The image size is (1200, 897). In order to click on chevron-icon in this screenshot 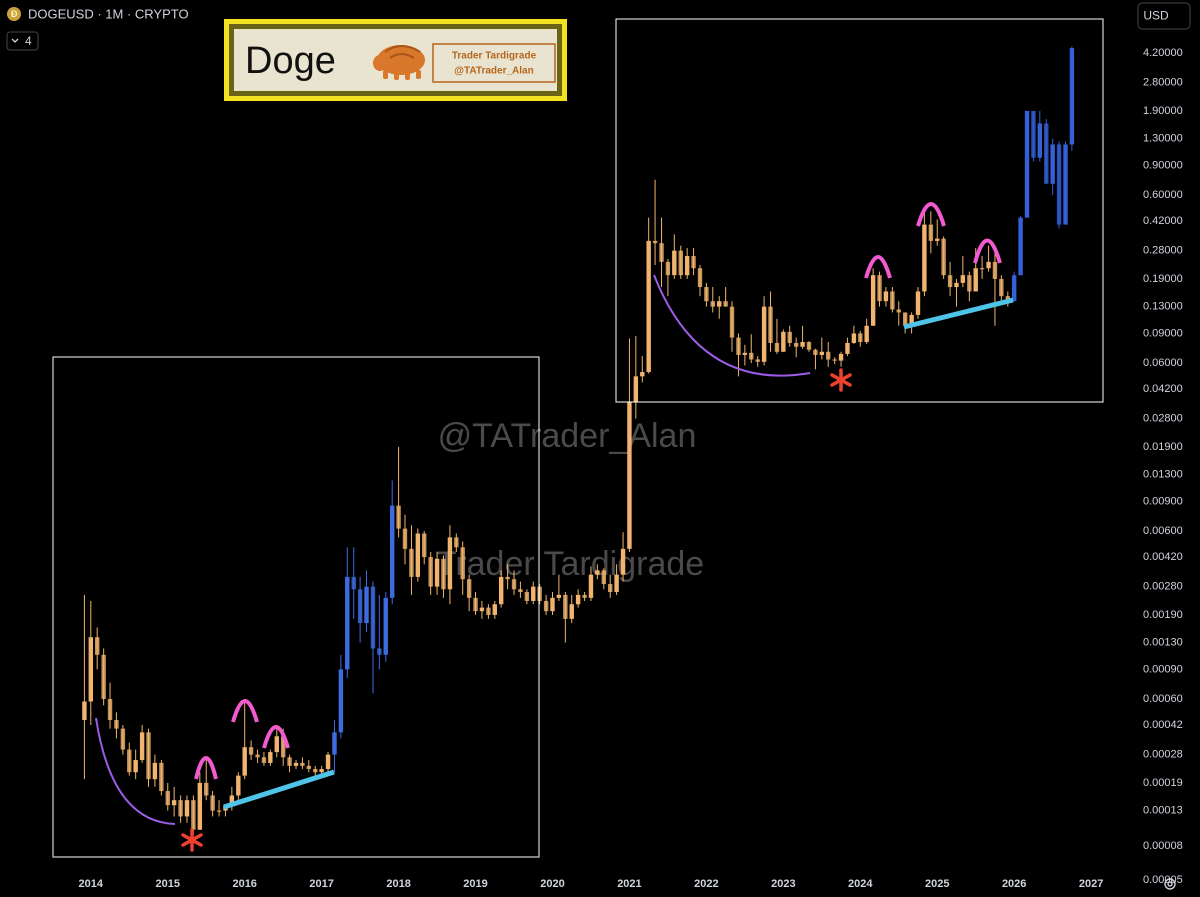, I will do `click(15, 40)`.